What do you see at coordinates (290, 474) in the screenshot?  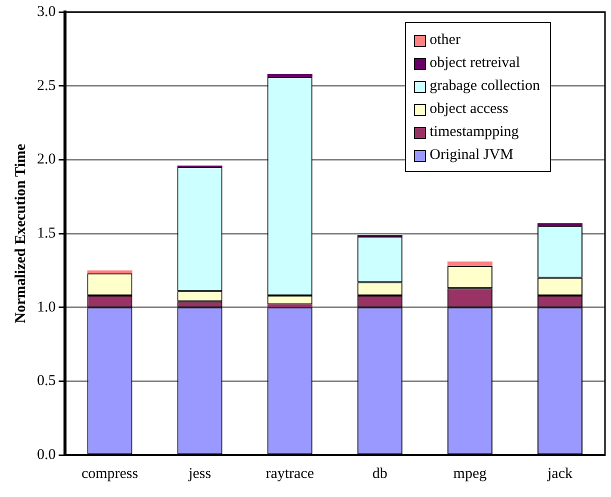 I see `x-tick-label: raytrace` at bounding box center [290, 474].